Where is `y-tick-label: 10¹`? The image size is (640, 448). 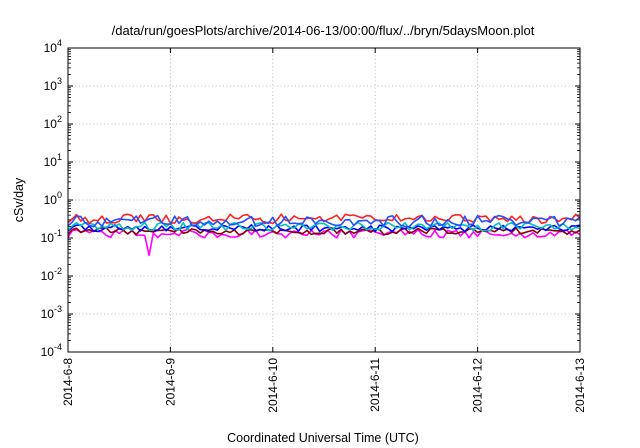
y-tick-label: 10¹ is located at coordinates (53, 160).